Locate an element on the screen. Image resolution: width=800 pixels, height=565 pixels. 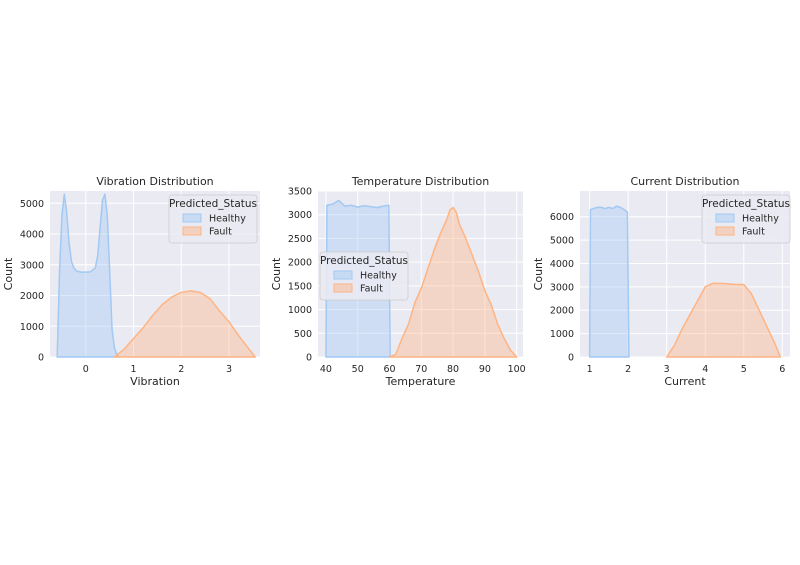
x-tick-label: 50 is located at coordinates (358, 369).